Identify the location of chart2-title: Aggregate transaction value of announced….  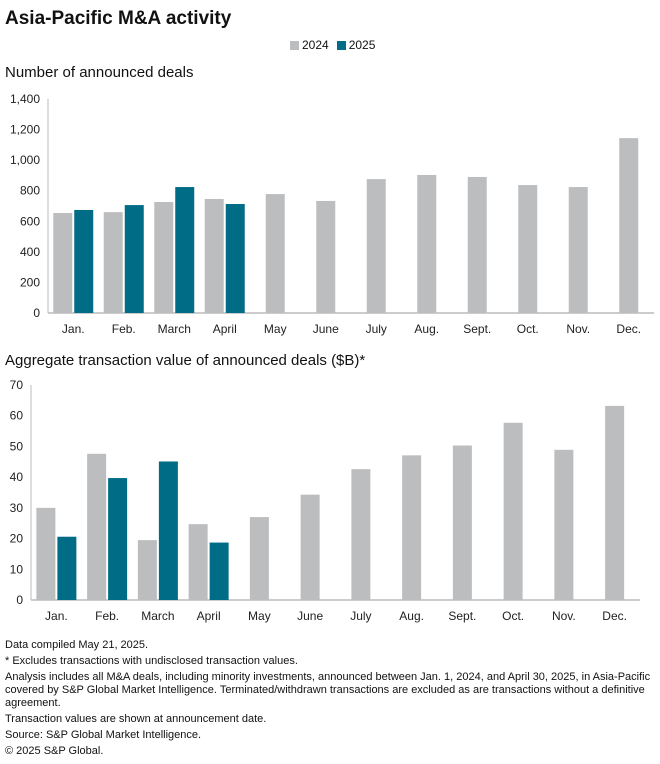
(185, 360).